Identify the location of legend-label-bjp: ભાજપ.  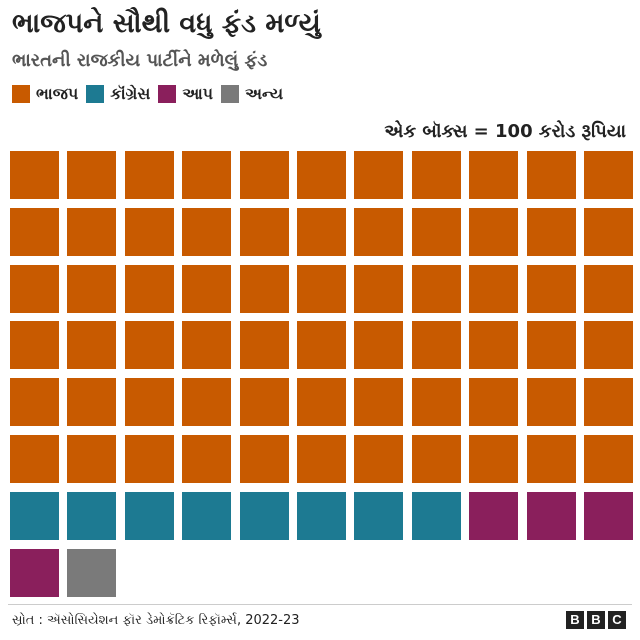
(57, 93).